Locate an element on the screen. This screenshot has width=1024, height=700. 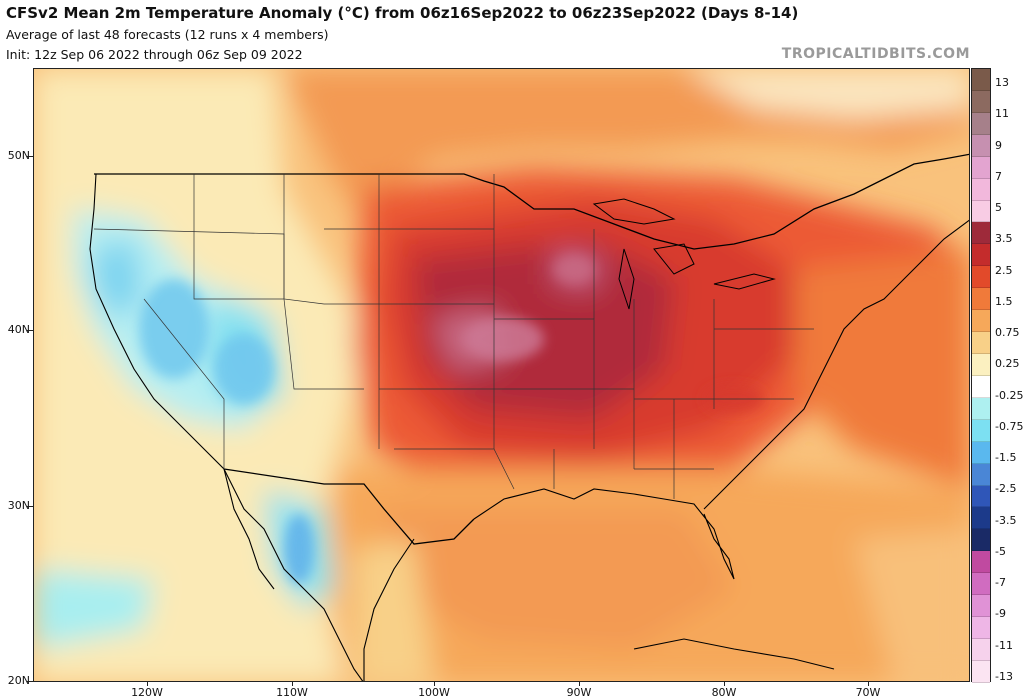
colorbar-label: -13 is located at coordinates (1004, 676).